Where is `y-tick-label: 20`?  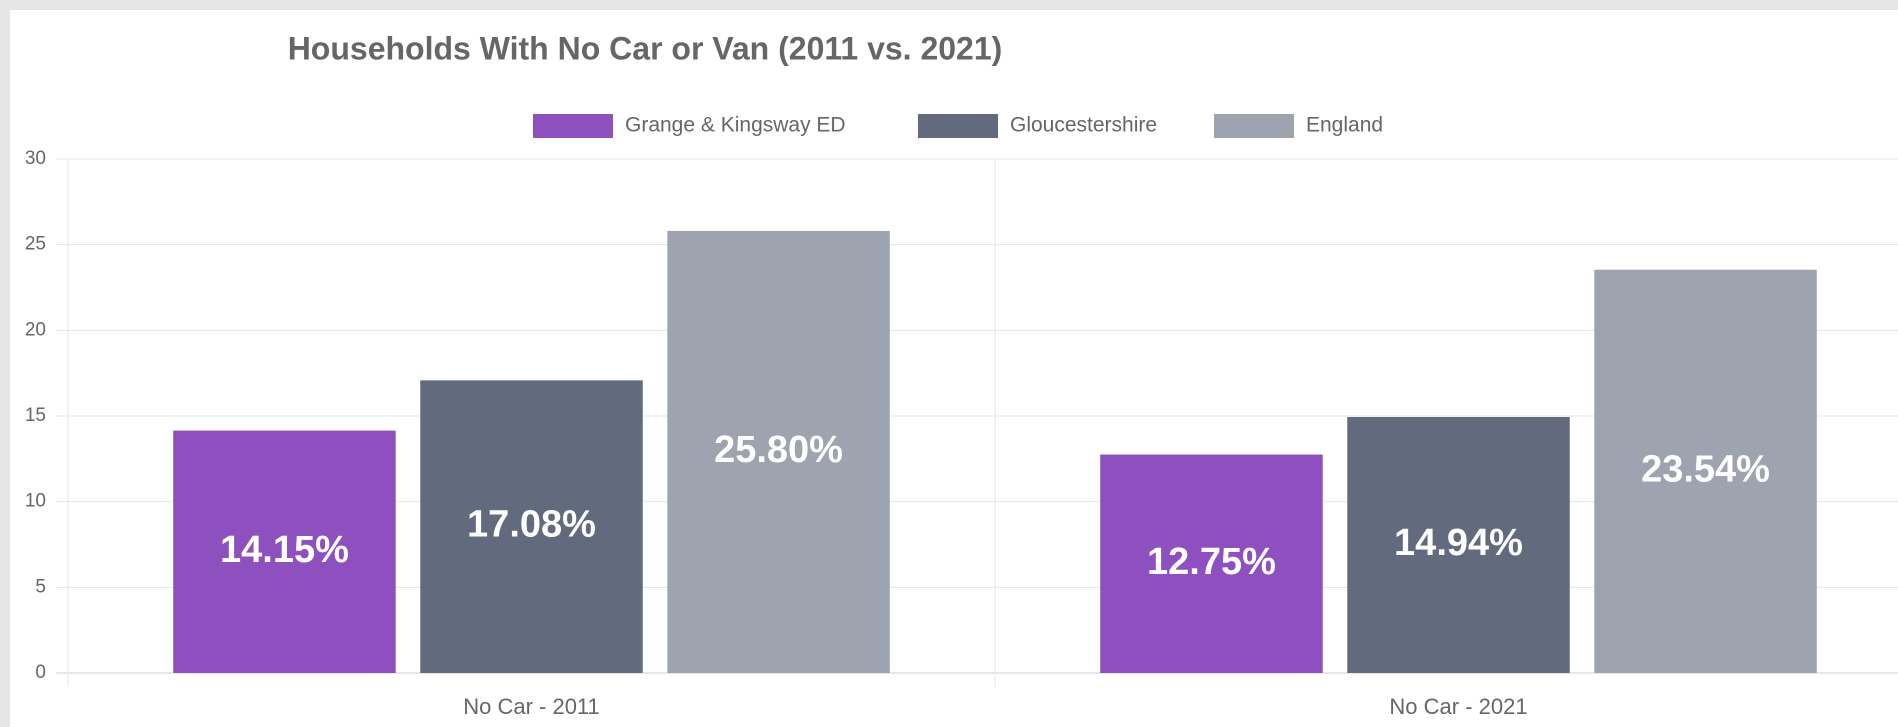 y-tick-label: 20 is located at coordinates (35, 329).